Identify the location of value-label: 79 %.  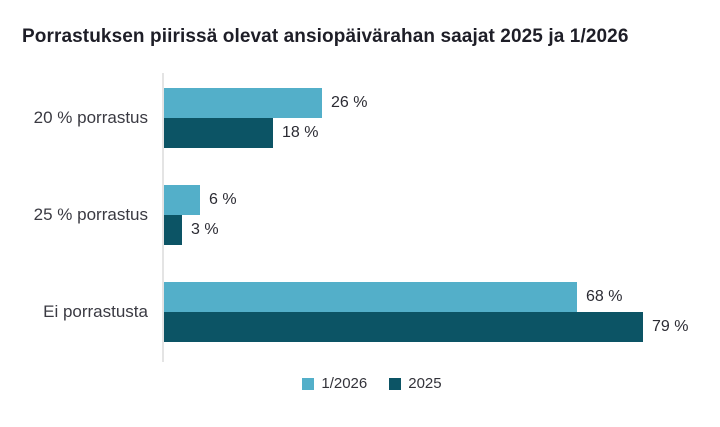
(670, 326).